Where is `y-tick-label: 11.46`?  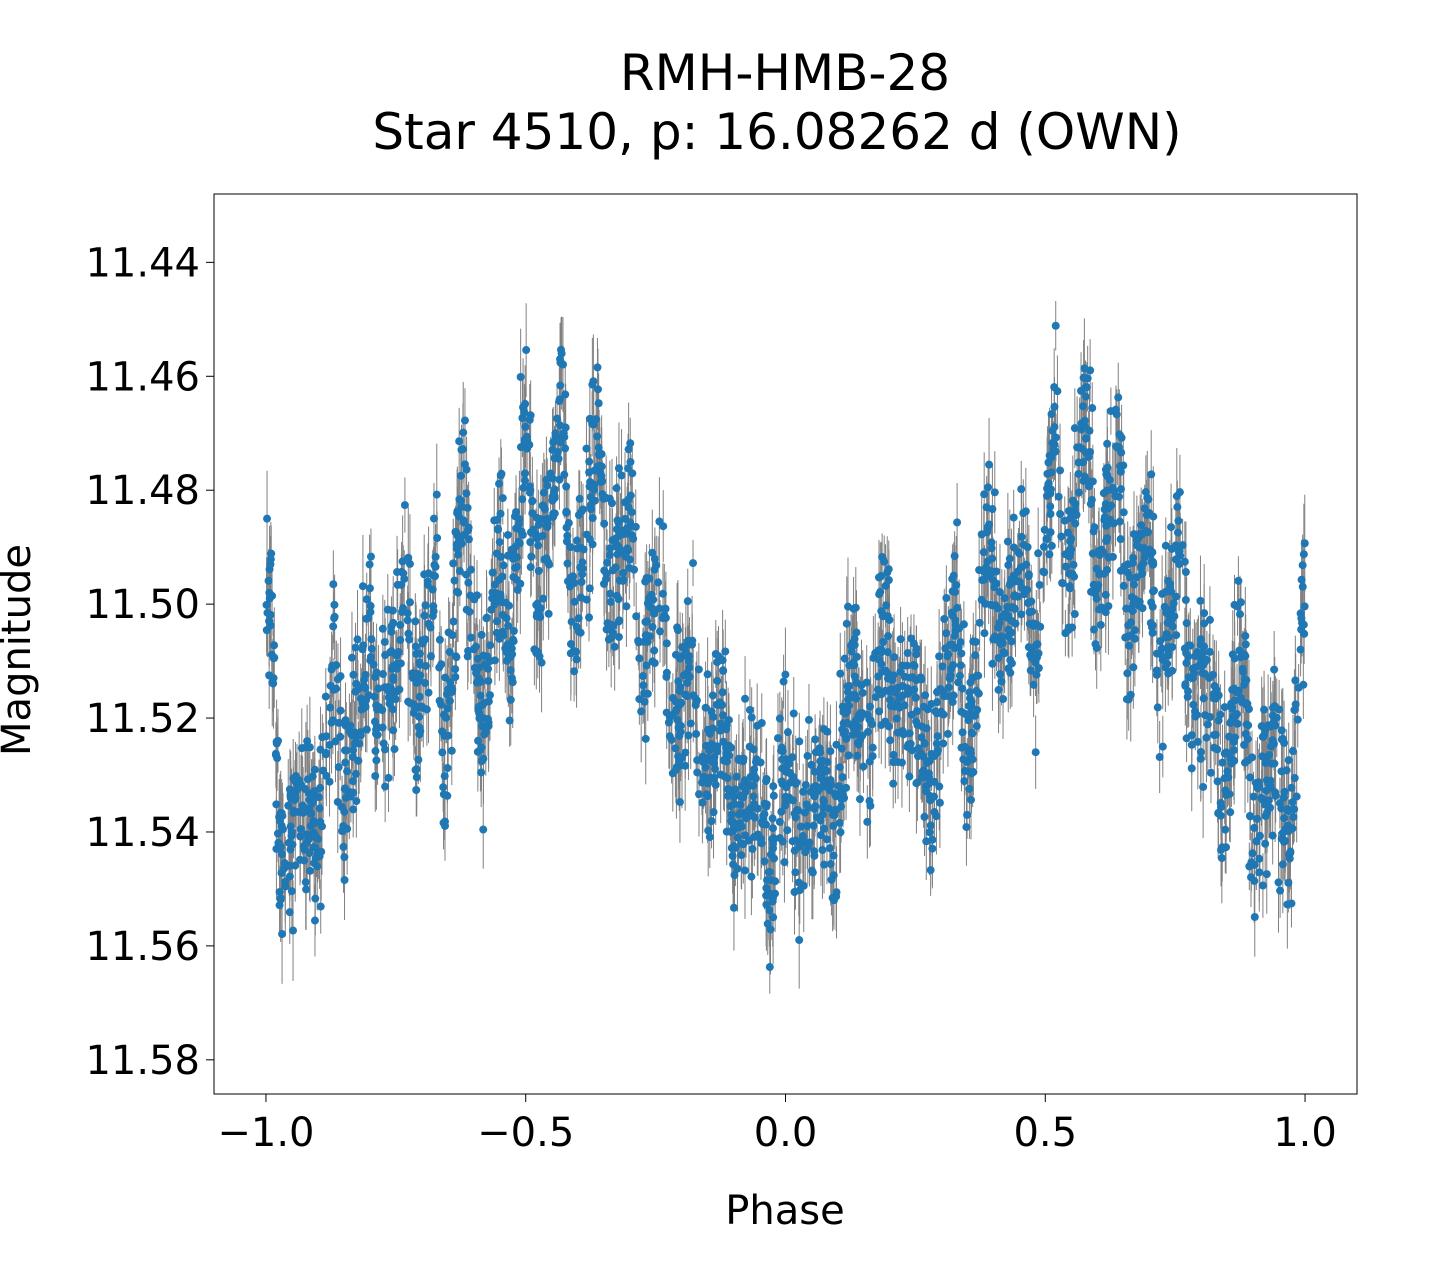
y-tick-label: 11.46 is located at coordinates (142, 377).